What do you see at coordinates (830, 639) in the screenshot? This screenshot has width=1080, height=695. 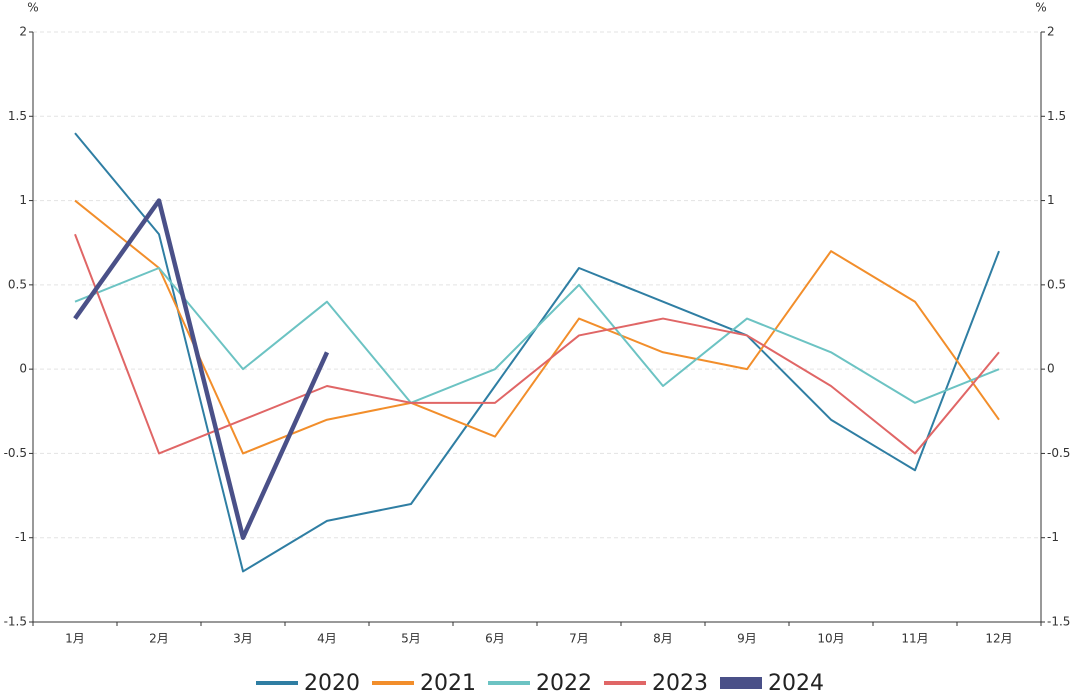 I see `x-tick-label: 10月` at bounding box center [830, 639].